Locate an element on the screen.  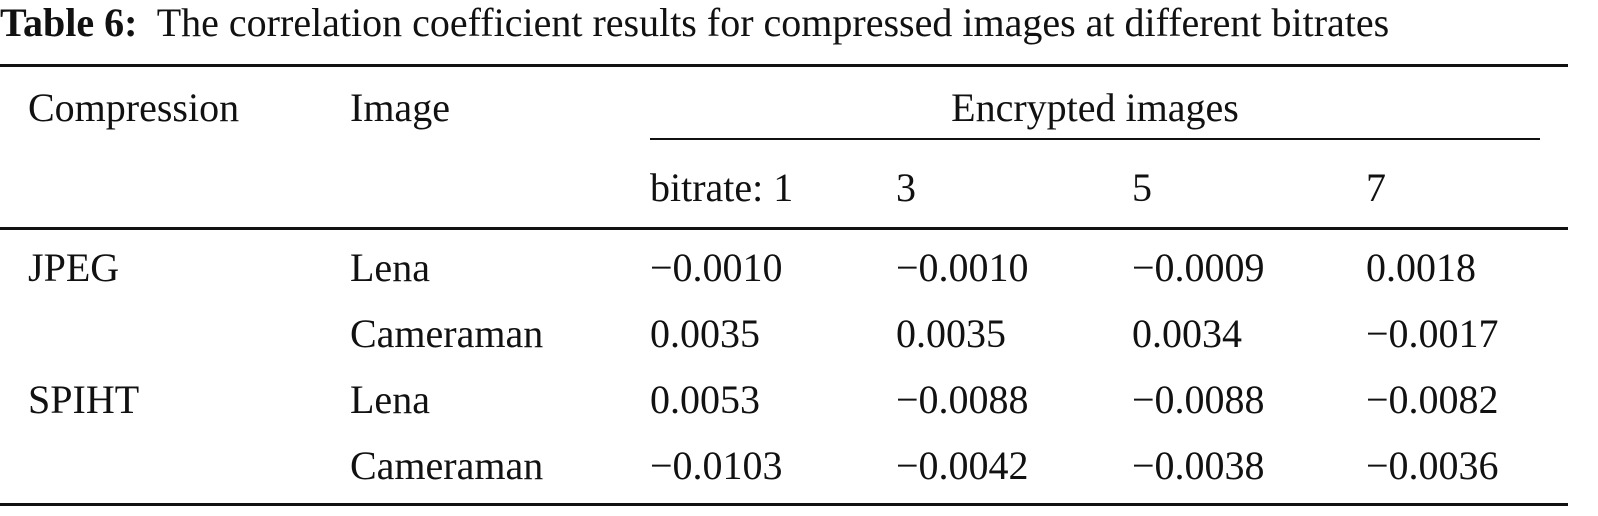
row-4-value-3: −0.0038 is located at coordinates (1198, 465).